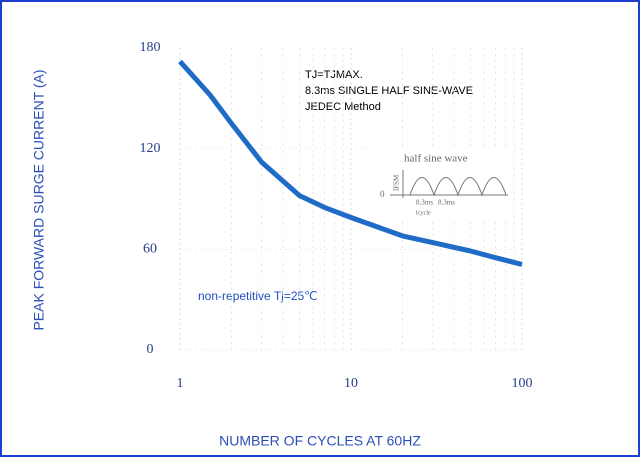 The height and width of the screenshot is (462, 640). What do you see at coordinates (180, 383) in the screenshot?
I see `x-tick-label: 1` at bounding box center [180, 383].